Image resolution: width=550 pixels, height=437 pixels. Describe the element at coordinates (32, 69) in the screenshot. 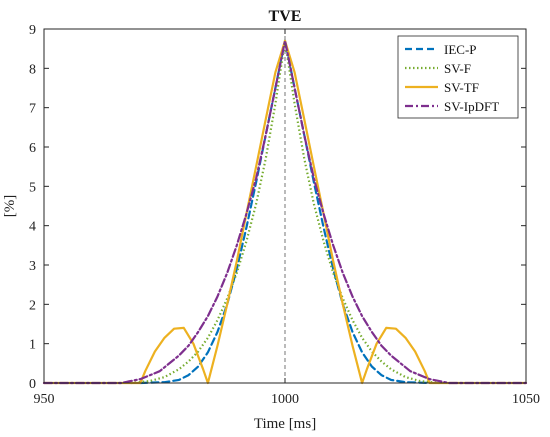

I see `y-tick-label: 8` at that location.